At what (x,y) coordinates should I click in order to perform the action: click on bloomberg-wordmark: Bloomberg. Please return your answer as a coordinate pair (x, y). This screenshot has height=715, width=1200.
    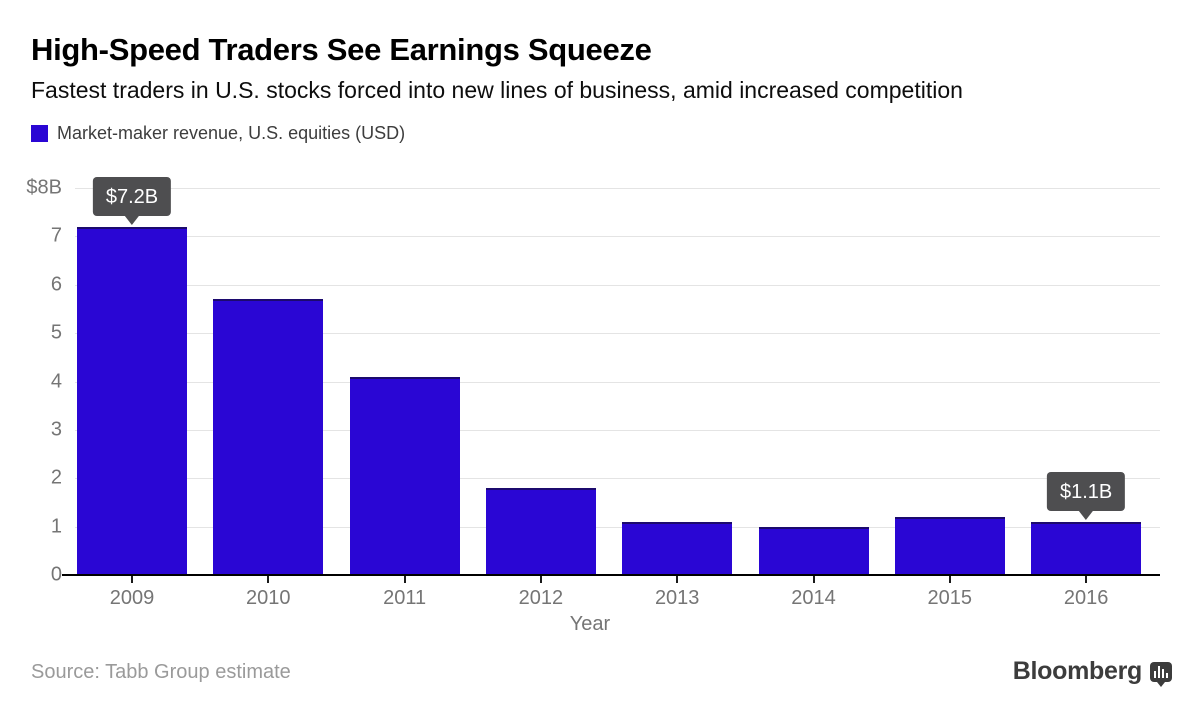
    Looking at the image, I should click on (1077, 671).